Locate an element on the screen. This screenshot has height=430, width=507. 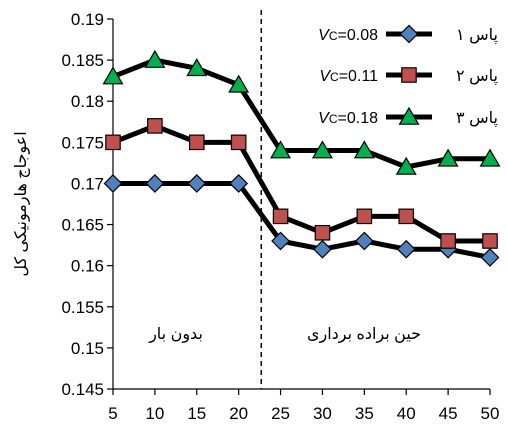
legend-entry-3: VC=0.18 پاس ۳ is located at coordinates (408, 117).